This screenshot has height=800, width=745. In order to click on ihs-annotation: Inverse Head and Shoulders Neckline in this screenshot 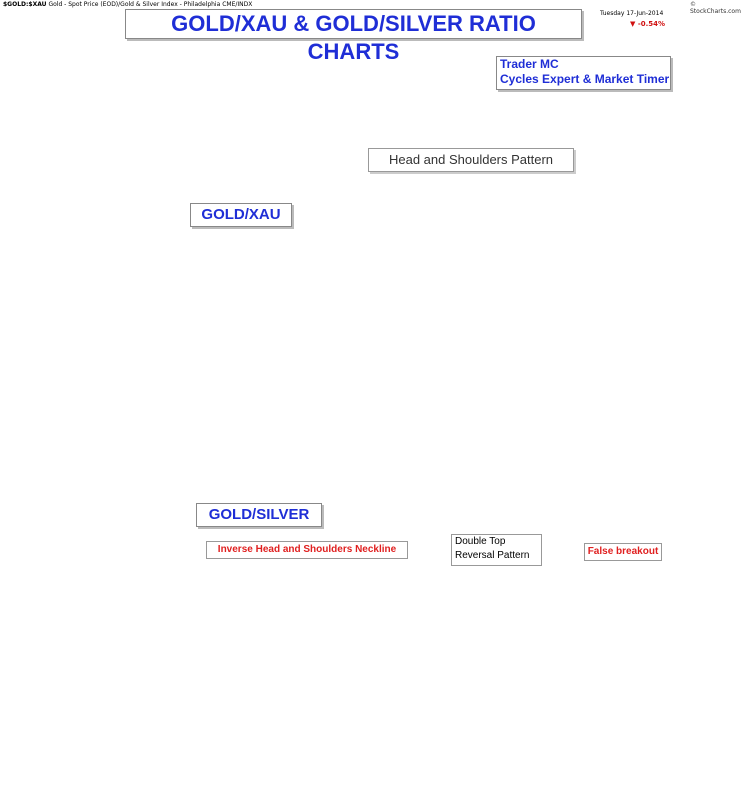, I will do `click(307, 550)`.